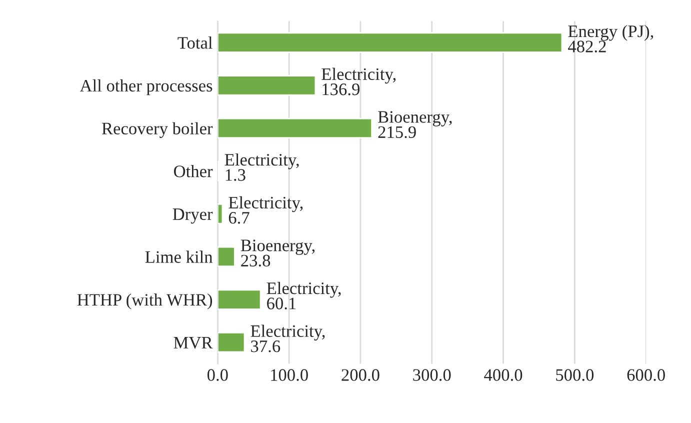 This screenshot has width=691, height=423. What do you see at coordinates (575, 375) in the screenshot?
I see `x-tick-label: 500.0` at bounding box center [575, 375].